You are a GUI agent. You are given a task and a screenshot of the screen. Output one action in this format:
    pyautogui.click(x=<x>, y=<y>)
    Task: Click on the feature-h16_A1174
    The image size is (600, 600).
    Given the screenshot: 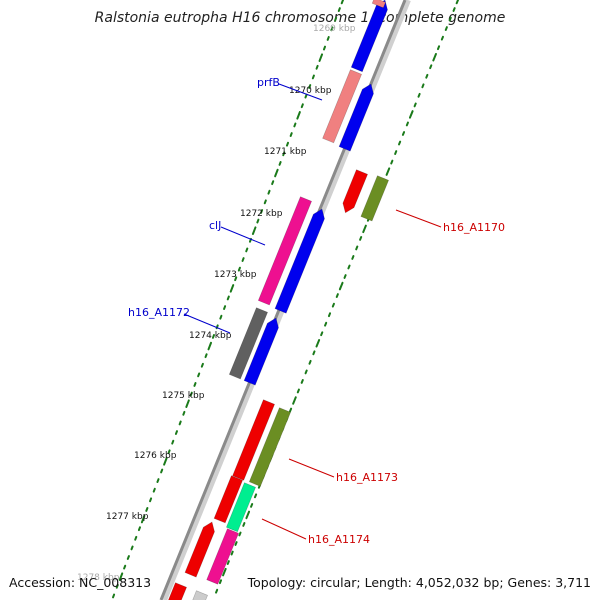 What is the action you would take?
    pyautogui.click(x=241, y=507)
    